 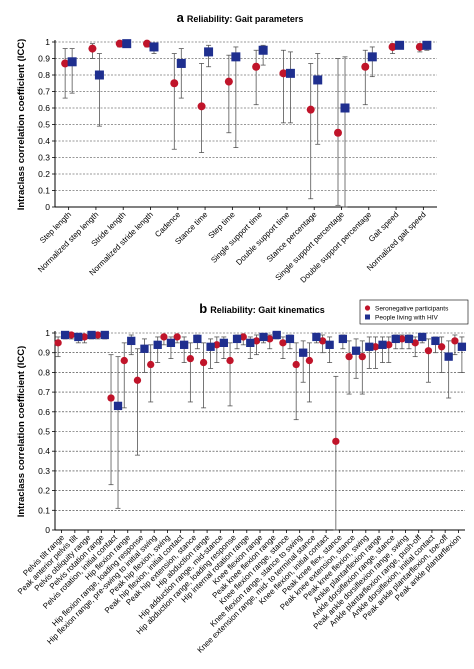 I want to click on panel-title: a Reliability: Gait parameters, so click(x=240, y=17).